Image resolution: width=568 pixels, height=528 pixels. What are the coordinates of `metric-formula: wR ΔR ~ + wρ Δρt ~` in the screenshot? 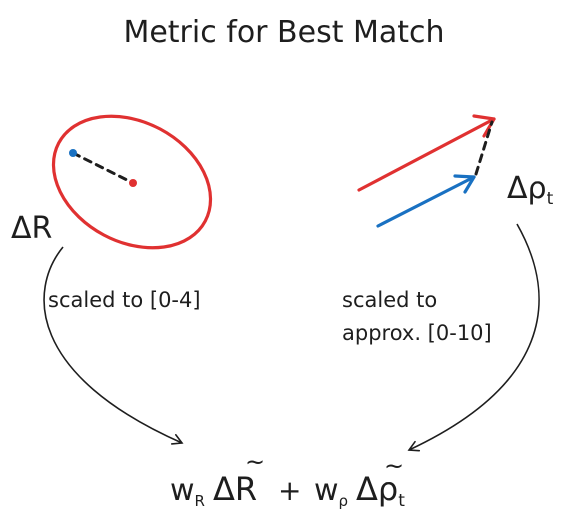 It's located at (287, 479).